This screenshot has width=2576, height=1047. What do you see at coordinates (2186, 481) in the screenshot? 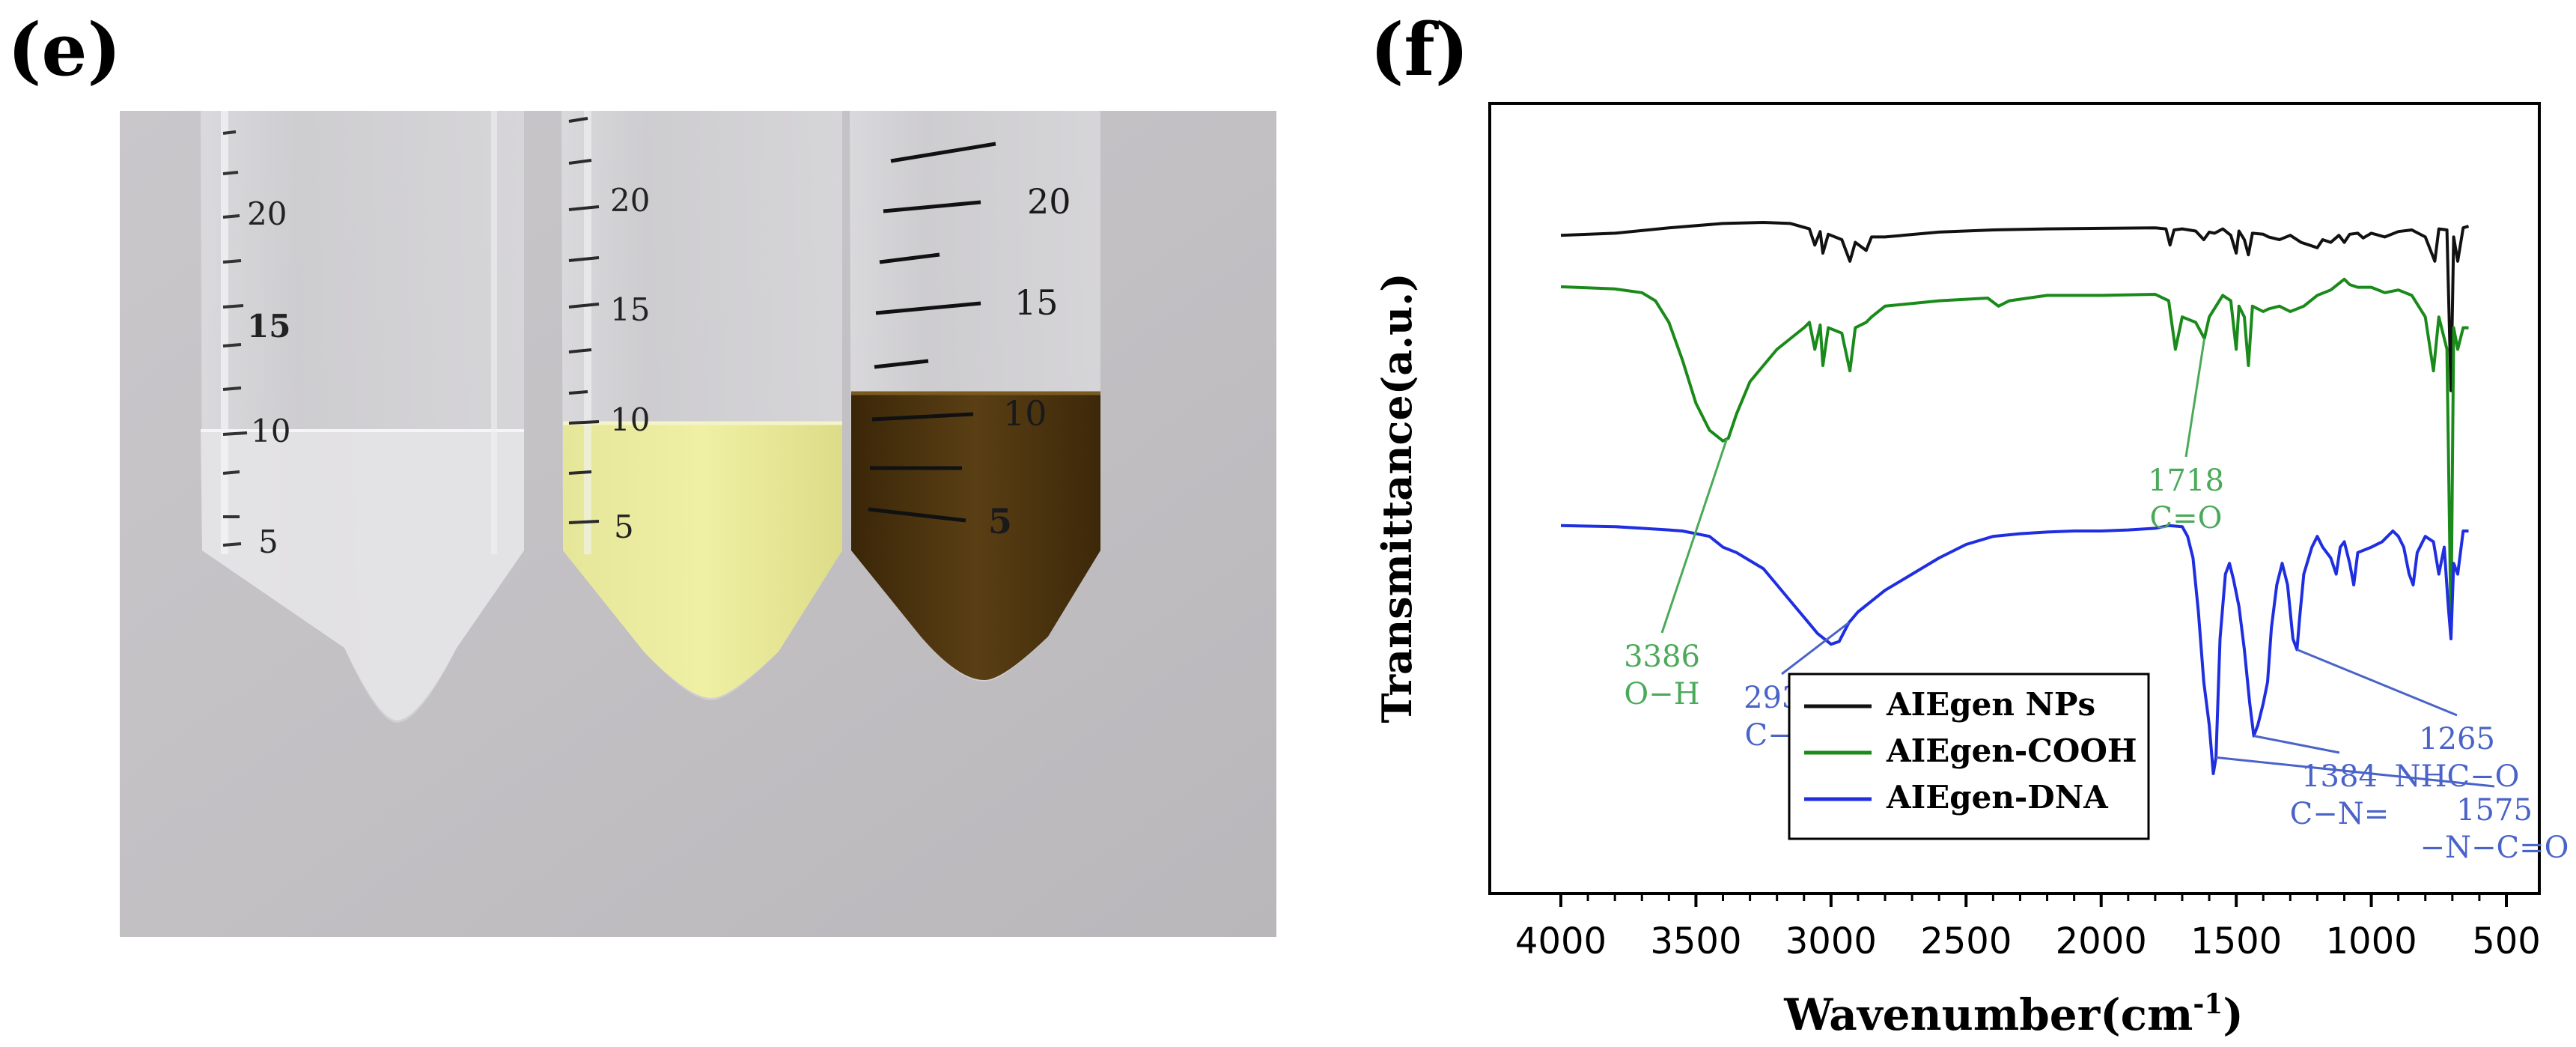
I see `annotation-value-1718: 1718` at bounding box center [2186, 481].